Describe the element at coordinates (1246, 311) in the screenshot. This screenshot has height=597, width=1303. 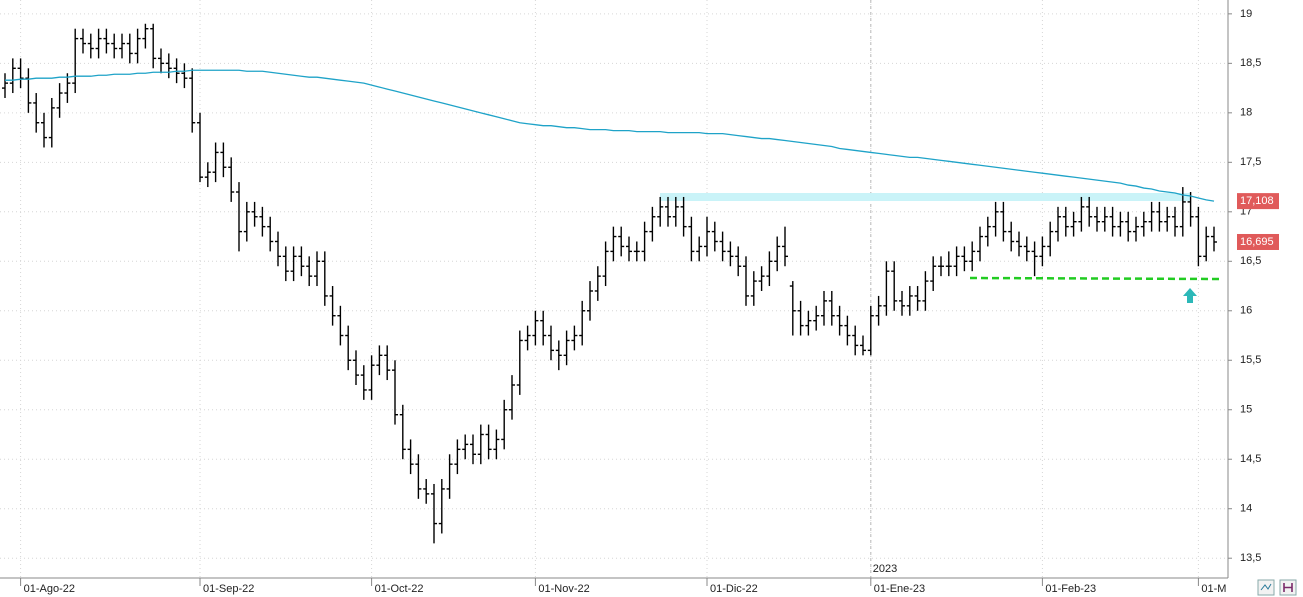
I see `y-tick-label: 16` at that location.